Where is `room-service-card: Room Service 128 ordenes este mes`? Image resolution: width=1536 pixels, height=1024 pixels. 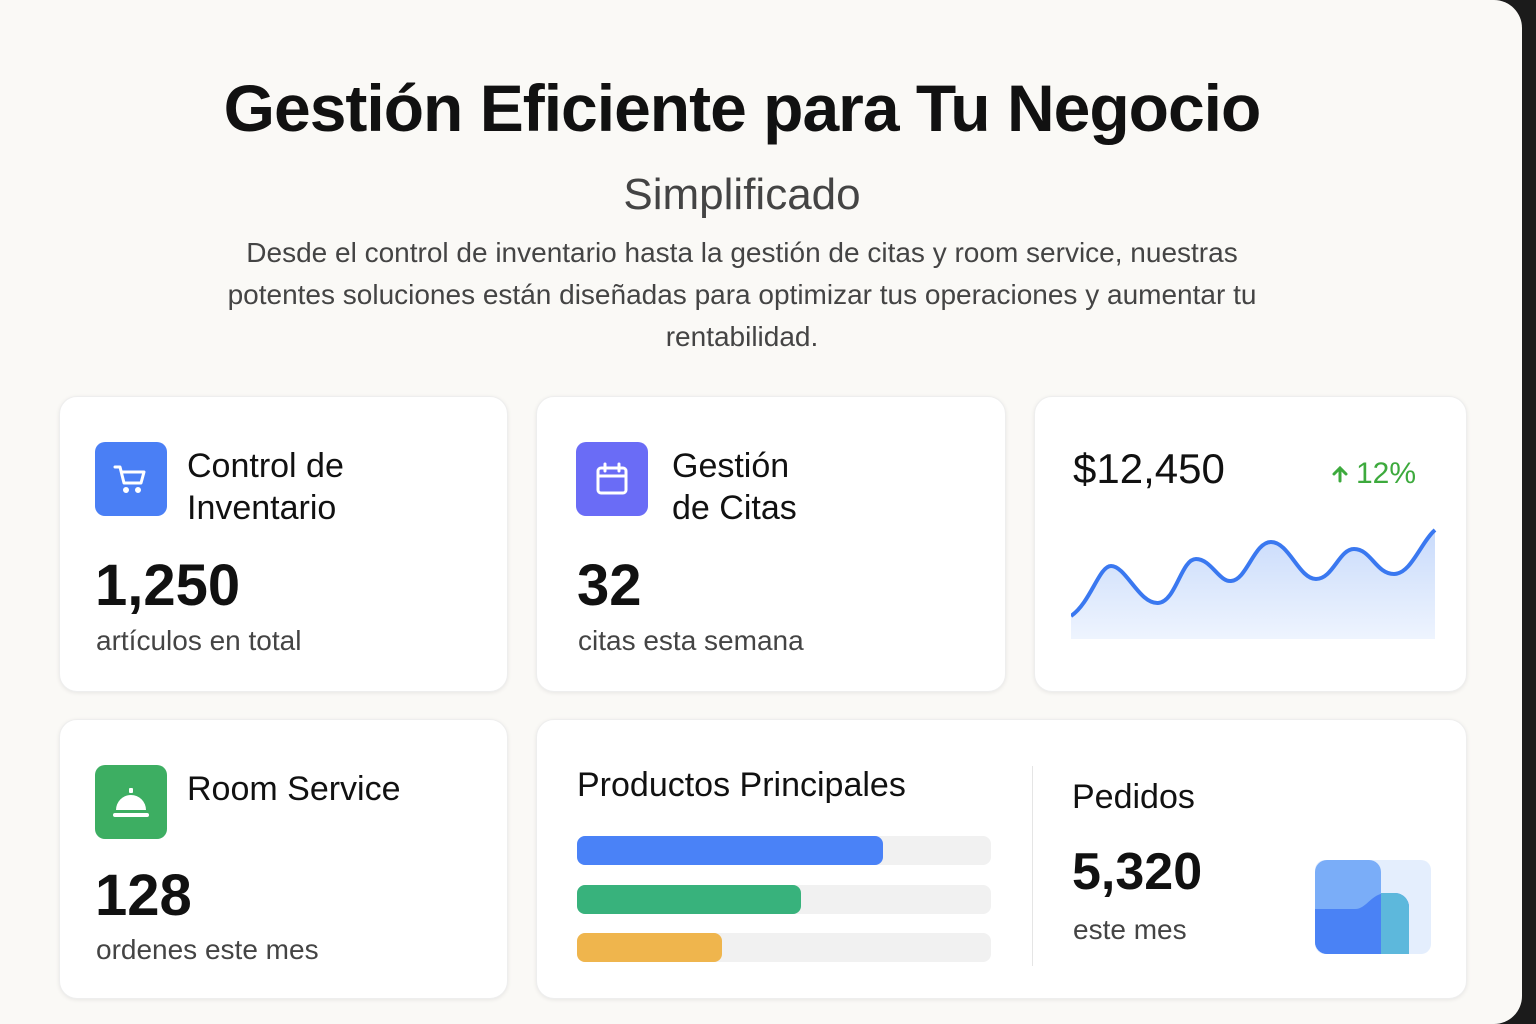
room-service-card: Room Service 128 ordenes este mes is located at coordinates (283, 859).